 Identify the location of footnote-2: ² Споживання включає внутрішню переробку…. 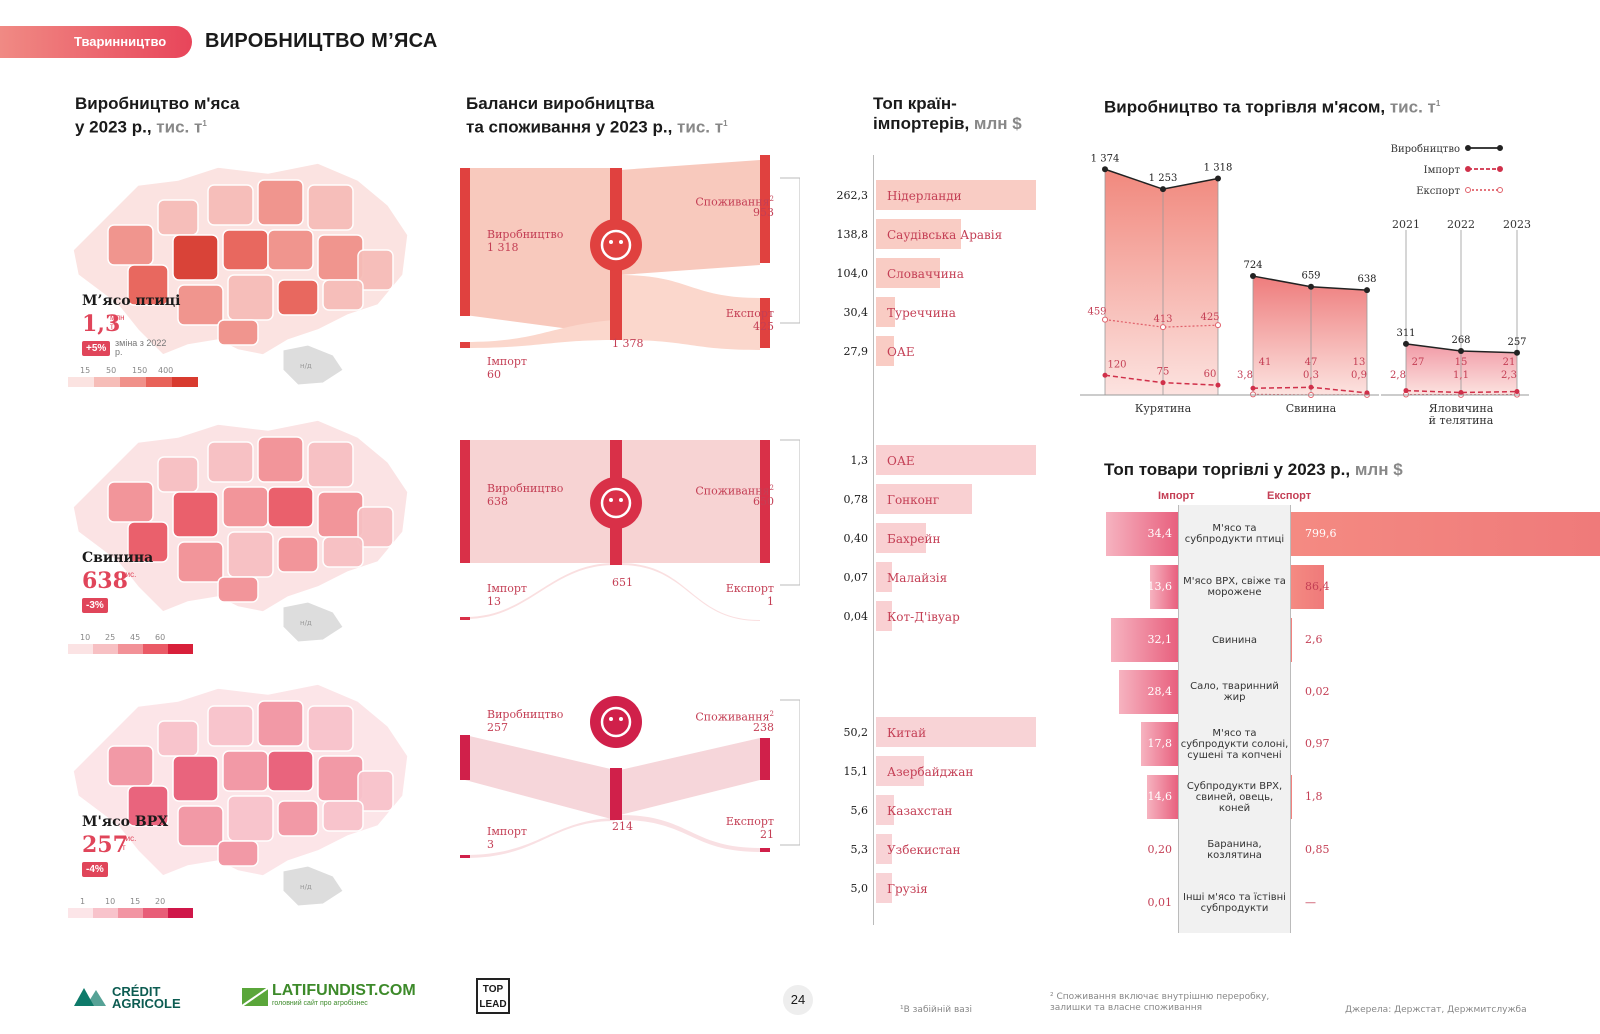
(1160, 1002).